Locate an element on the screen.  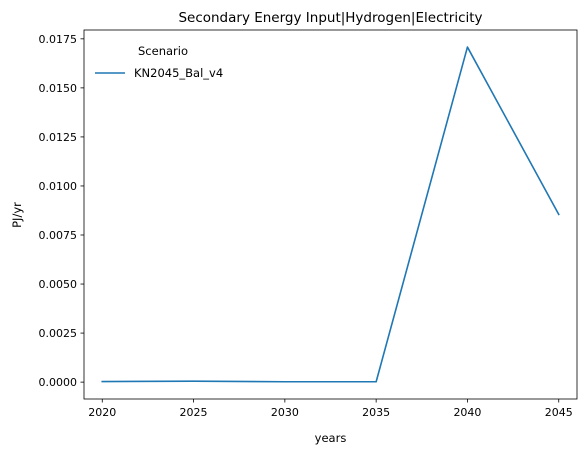
legend: Scenario KN2045_Bal_v4 is located at coordinates (159, 62).